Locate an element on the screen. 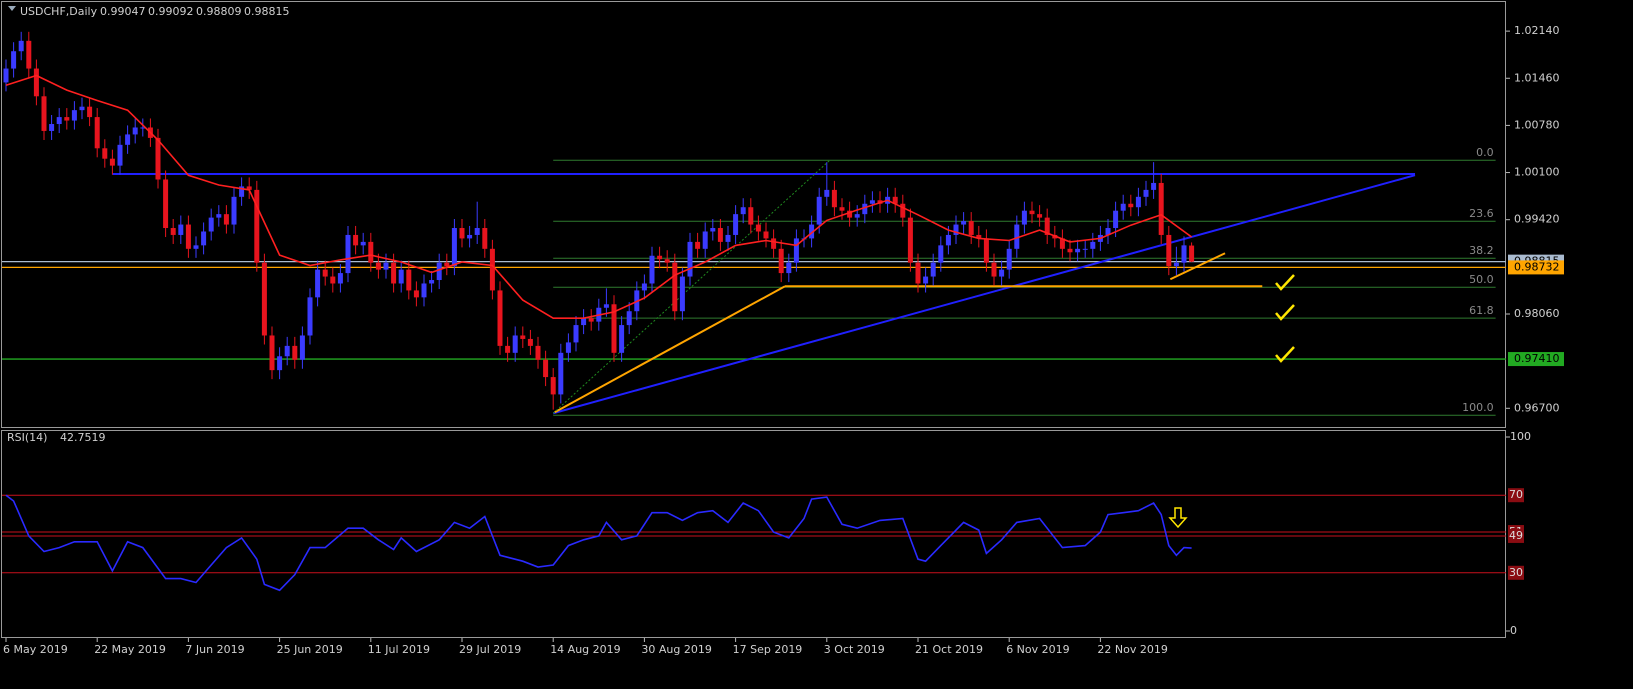  x-tick-label: 17 Sep 2019 is located at coordinates (768, 649).